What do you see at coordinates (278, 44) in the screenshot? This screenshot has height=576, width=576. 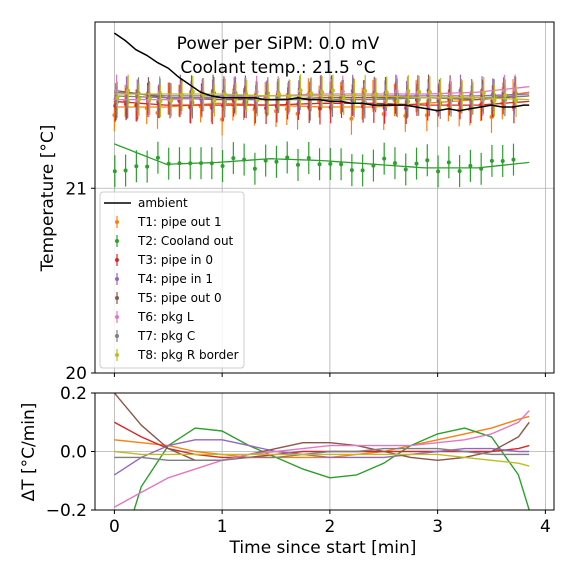 I see `annotation-power: Power per SiPM: 0.0 mV` at bounding box center [278, 44].